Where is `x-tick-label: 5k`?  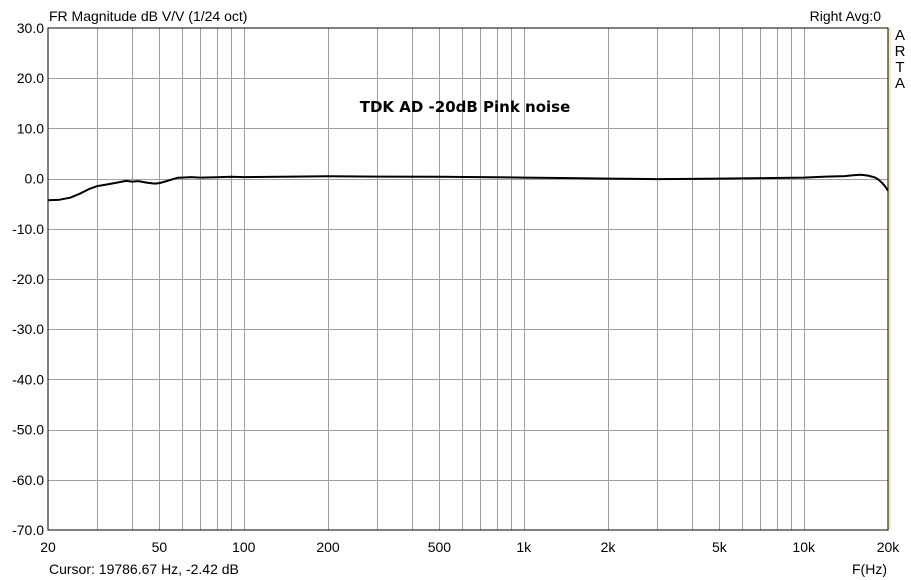 x-tick-label: 5k is located at coordinates (720, 547).